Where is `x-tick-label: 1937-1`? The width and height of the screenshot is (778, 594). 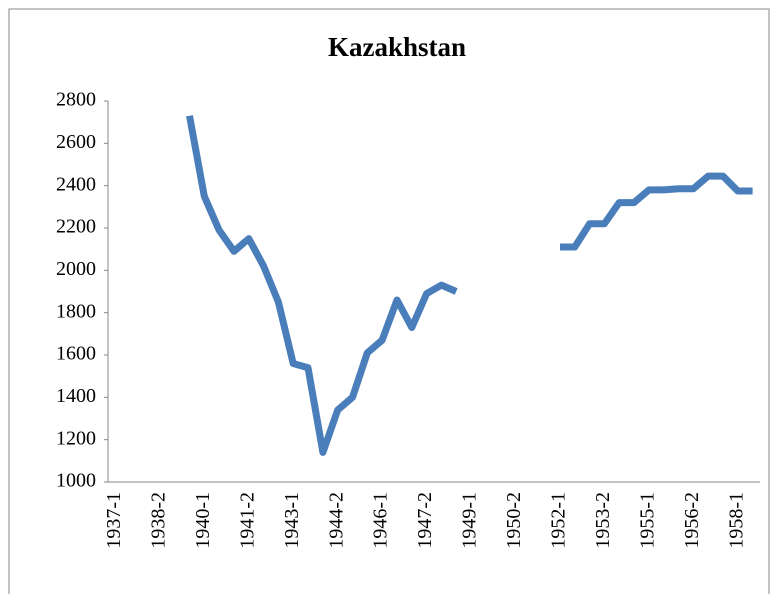 x-tick-label: 1937-1 is located at coordinates (114, 520).